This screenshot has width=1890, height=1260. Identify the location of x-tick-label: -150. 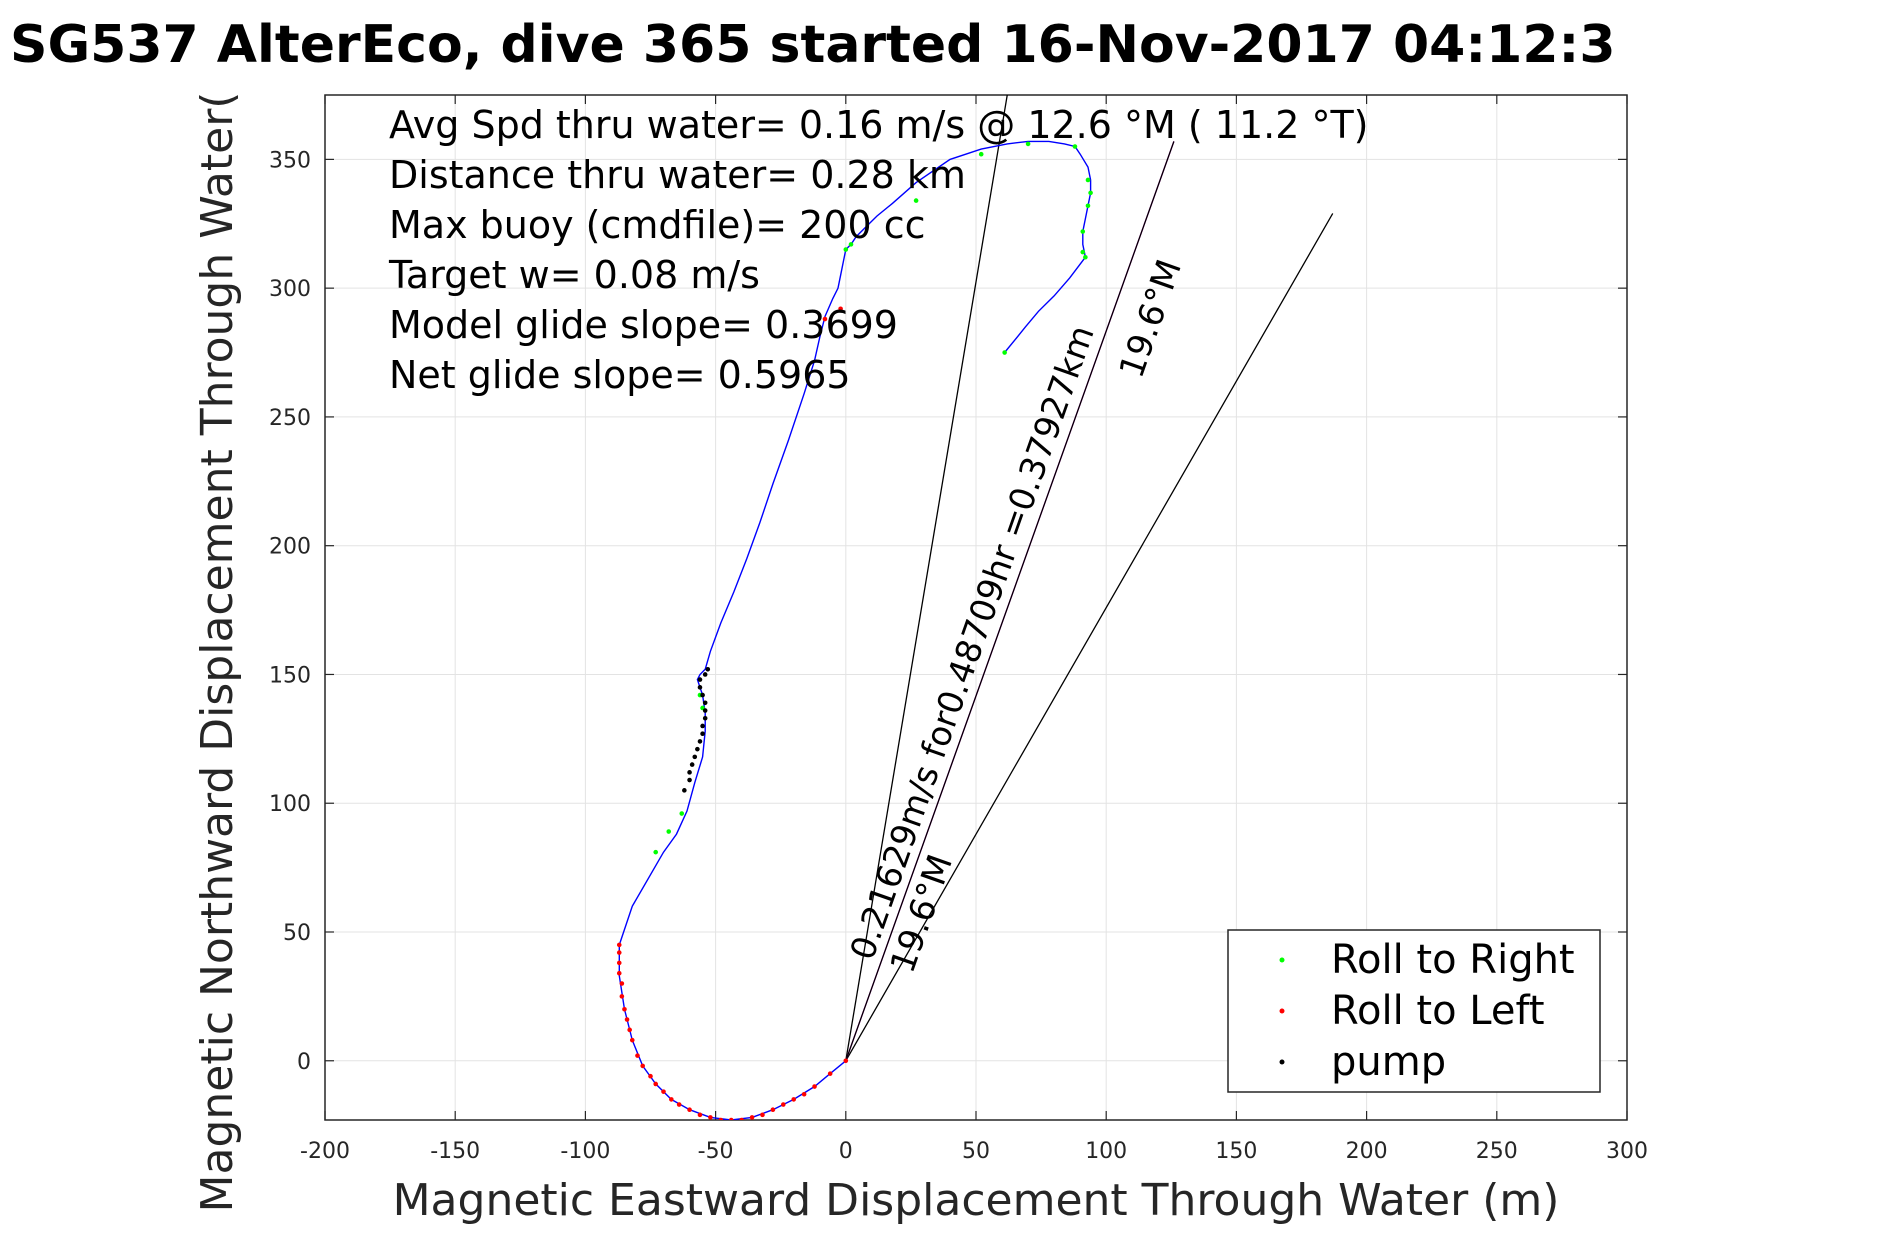
(455, 1151).